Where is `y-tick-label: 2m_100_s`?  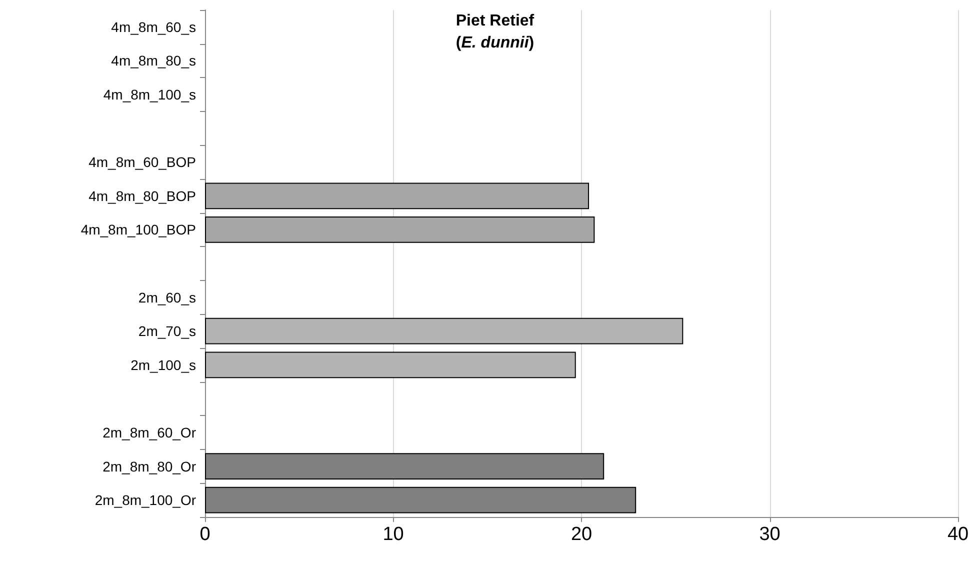 y-tick-label: 2m_100_s is located at coordinates (163, 364).